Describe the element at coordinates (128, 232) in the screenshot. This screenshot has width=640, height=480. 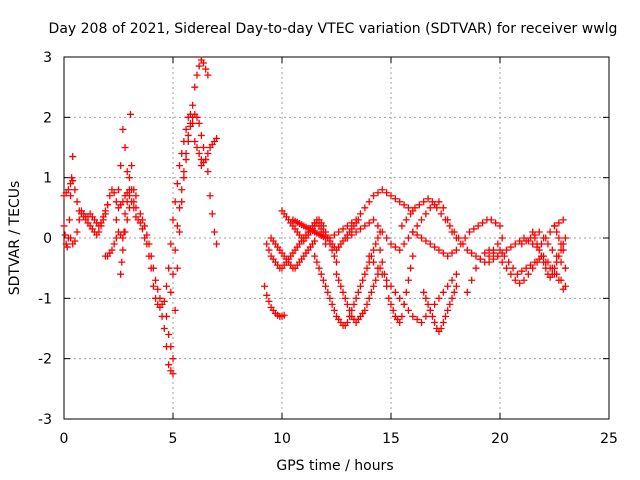
I see `series-f` at that location.